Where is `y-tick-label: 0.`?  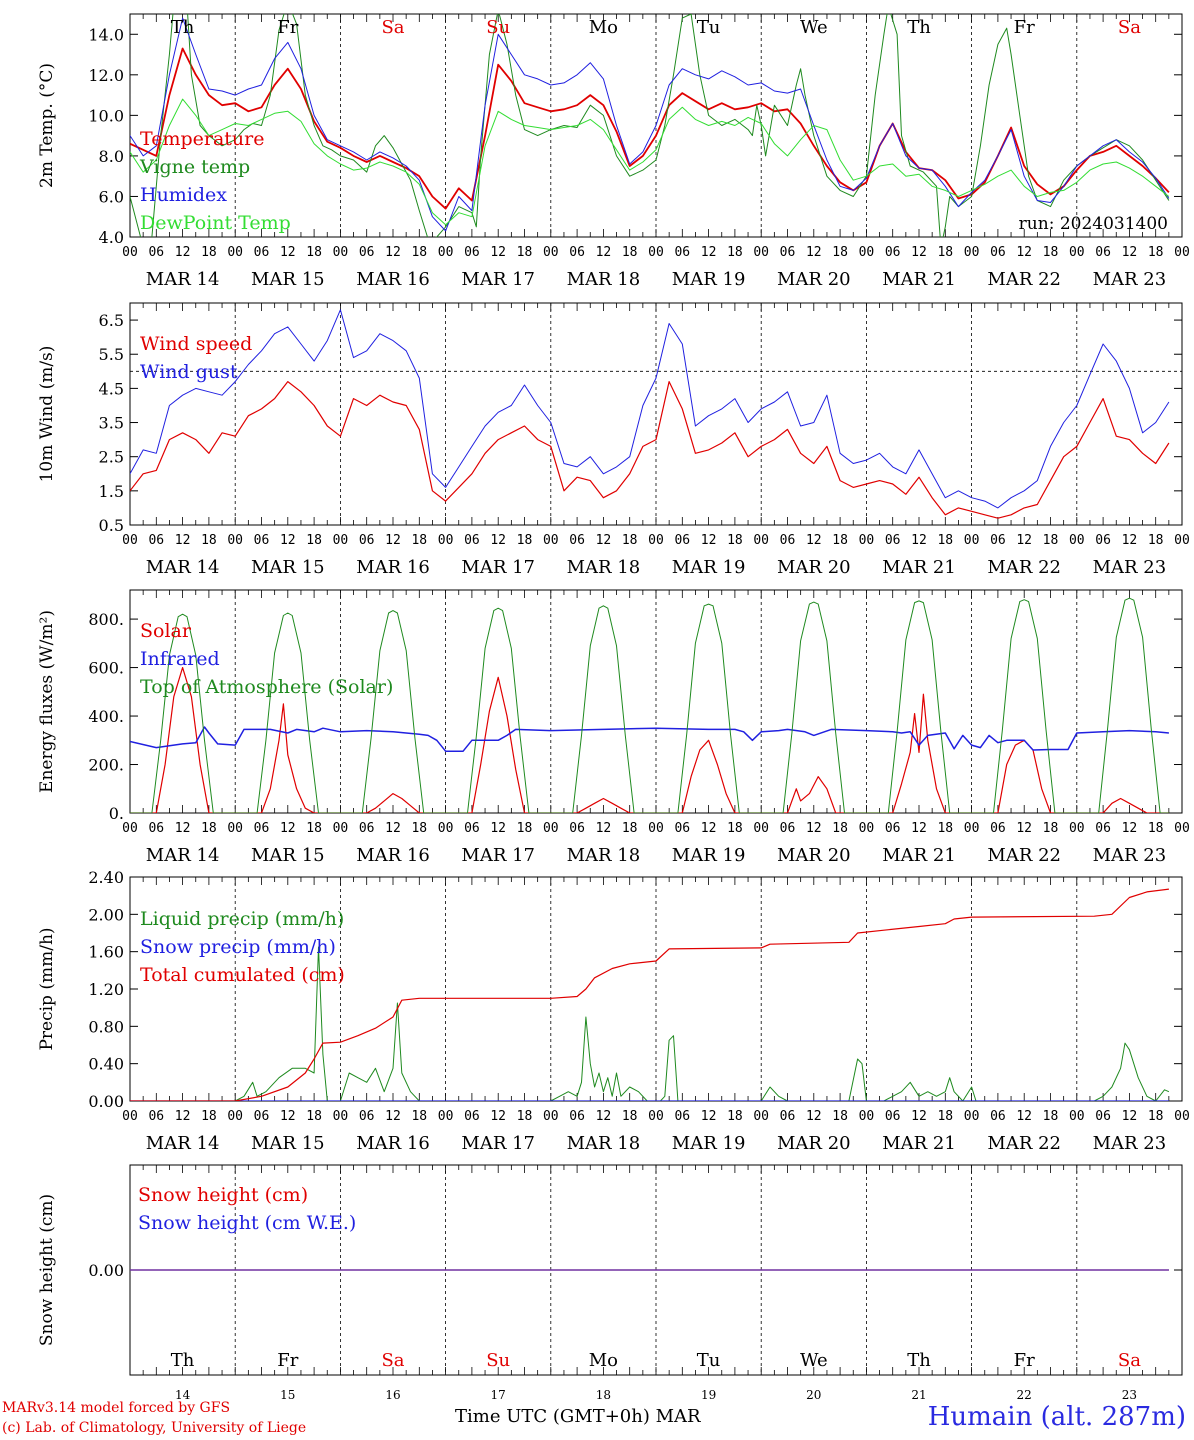 y-tick-label: 0. is located at coordinates (116, 813).